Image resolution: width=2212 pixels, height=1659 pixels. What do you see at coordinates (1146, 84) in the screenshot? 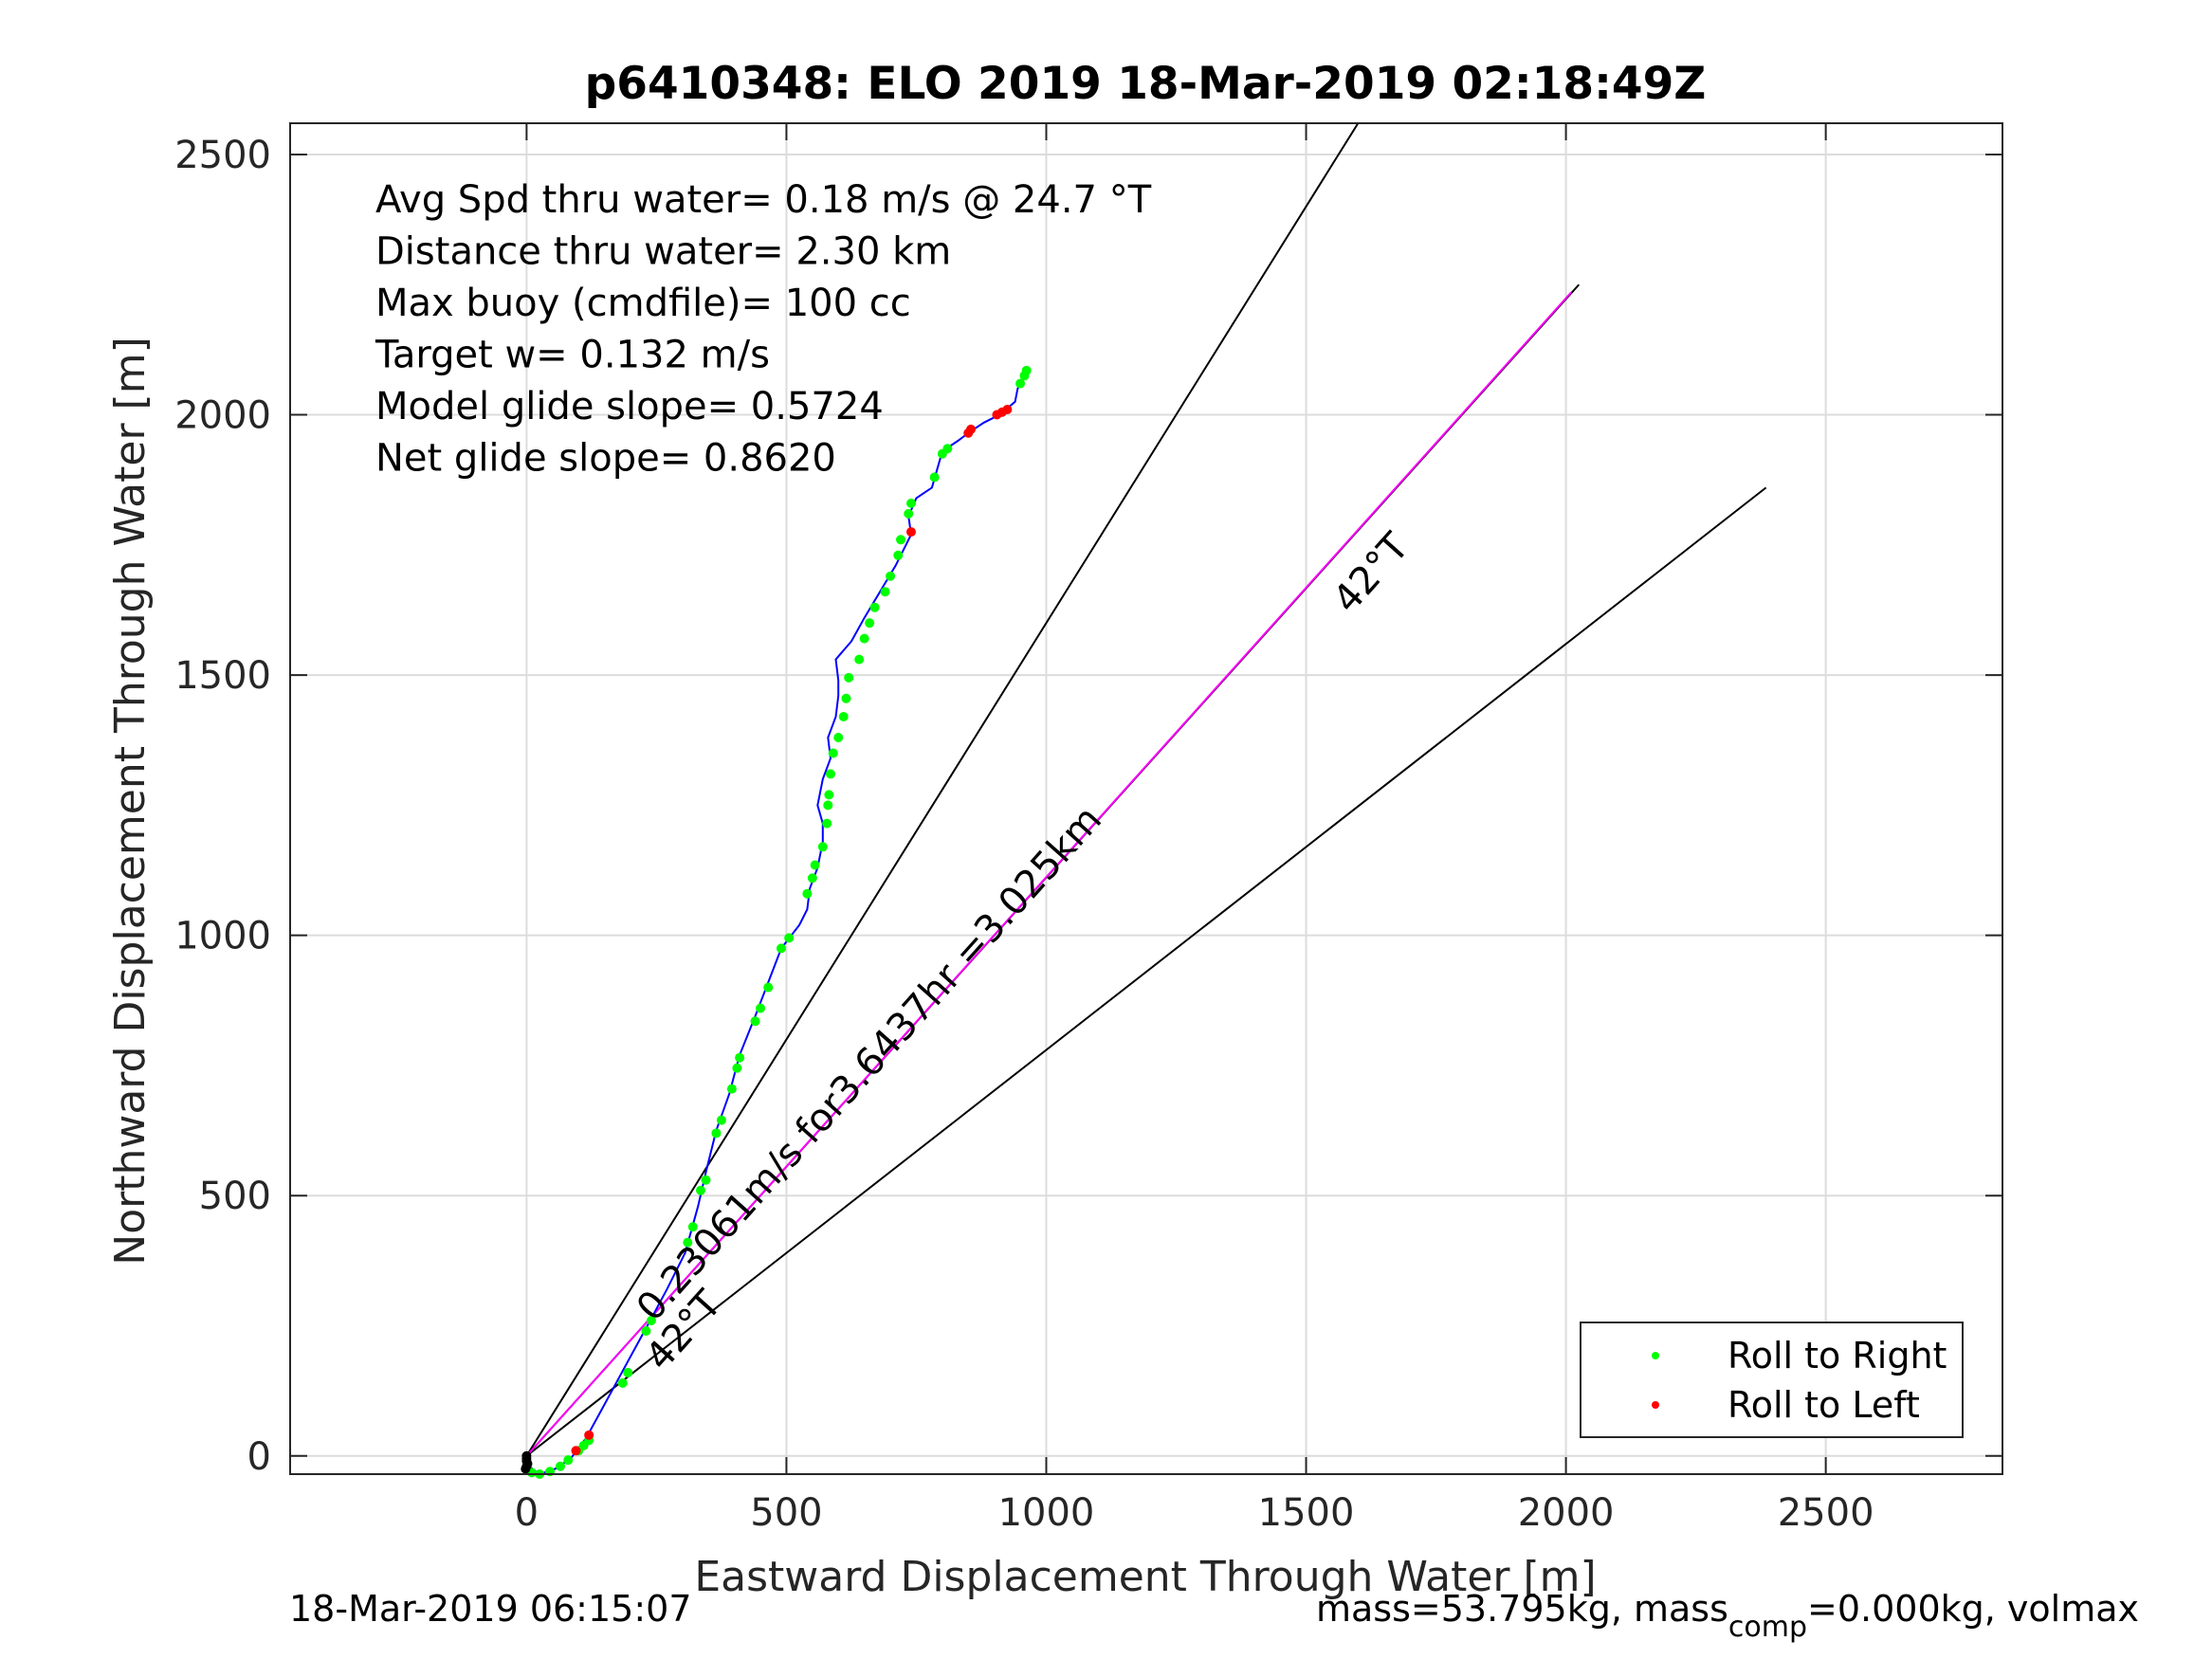
I see `chart-title: p6410348: ELO 2019 18-Mar-2019 02:18:49Z` at bounding box center [1146, 84].